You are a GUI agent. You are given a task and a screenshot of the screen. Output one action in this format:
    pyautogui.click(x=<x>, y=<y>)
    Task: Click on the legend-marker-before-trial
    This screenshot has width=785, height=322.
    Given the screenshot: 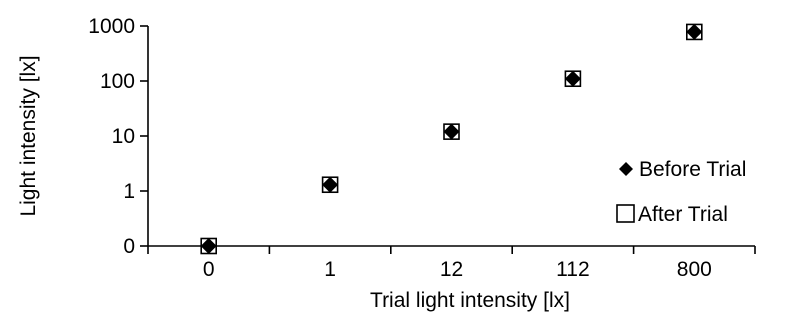 What is the action you would take?
    pyautogui.click(x=626, y=169)
    